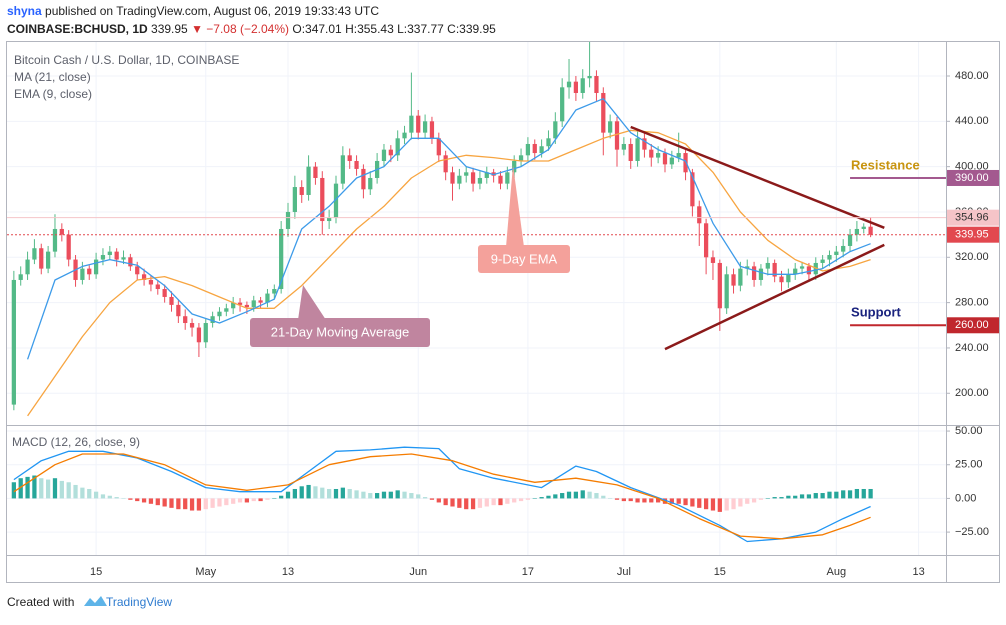  Describe the element at coordinates (40, 602) in the screenshot. I see `footer-created: Created with` at that location.